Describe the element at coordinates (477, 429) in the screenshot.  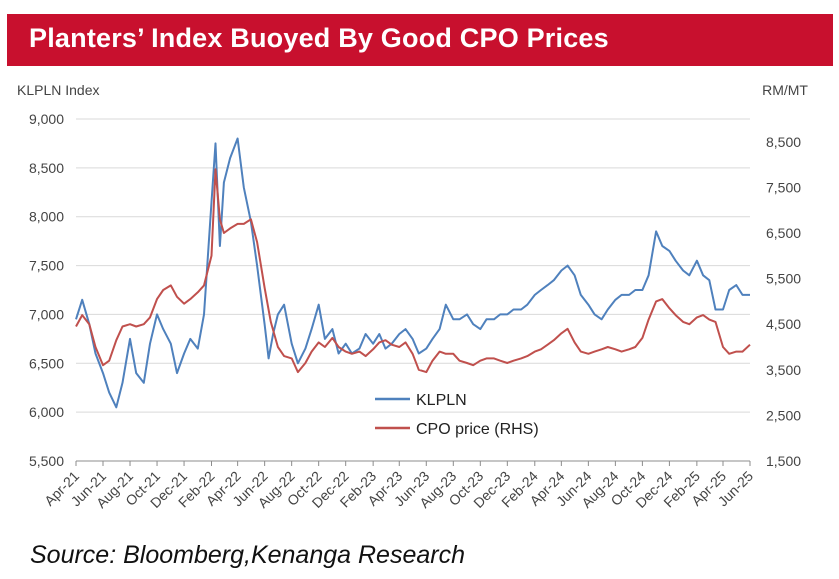
I see `legend-label-cpo: CPO price (RHS)` at that location.